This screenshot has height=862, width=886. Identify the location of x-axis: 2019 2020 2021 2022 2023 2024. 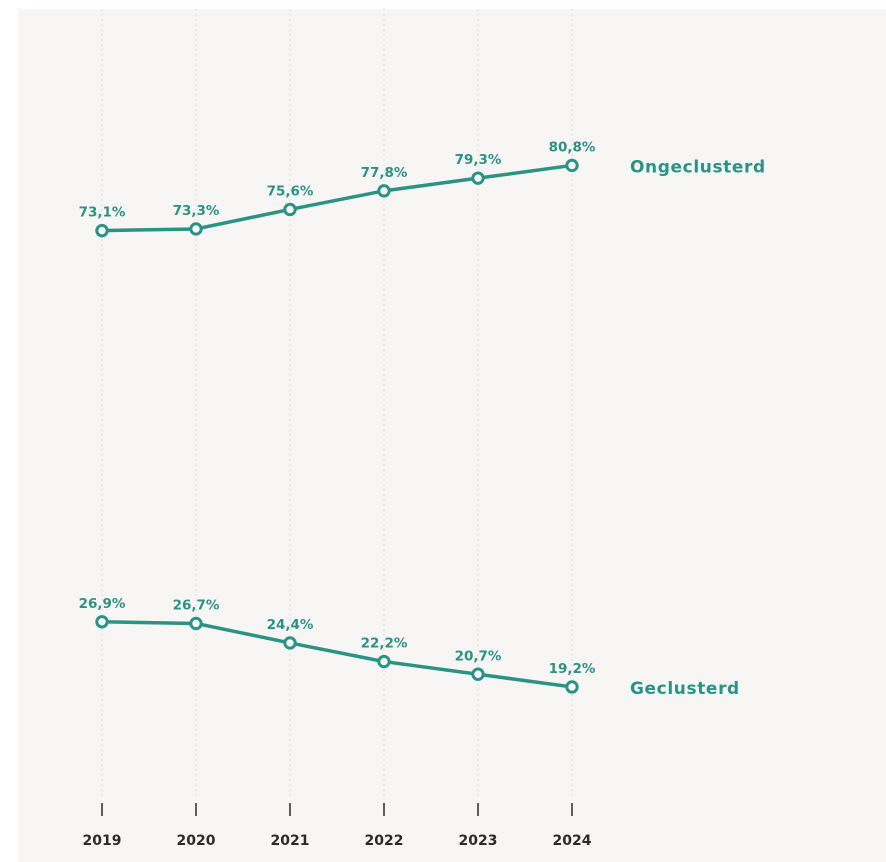
(337, 826).